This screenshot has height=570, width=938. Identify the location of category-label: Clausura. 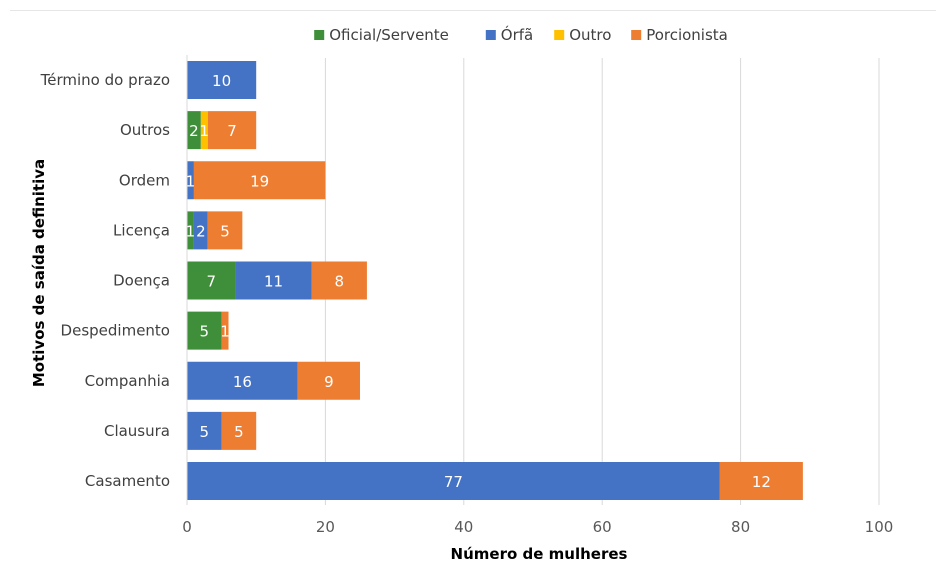
(137, 431).